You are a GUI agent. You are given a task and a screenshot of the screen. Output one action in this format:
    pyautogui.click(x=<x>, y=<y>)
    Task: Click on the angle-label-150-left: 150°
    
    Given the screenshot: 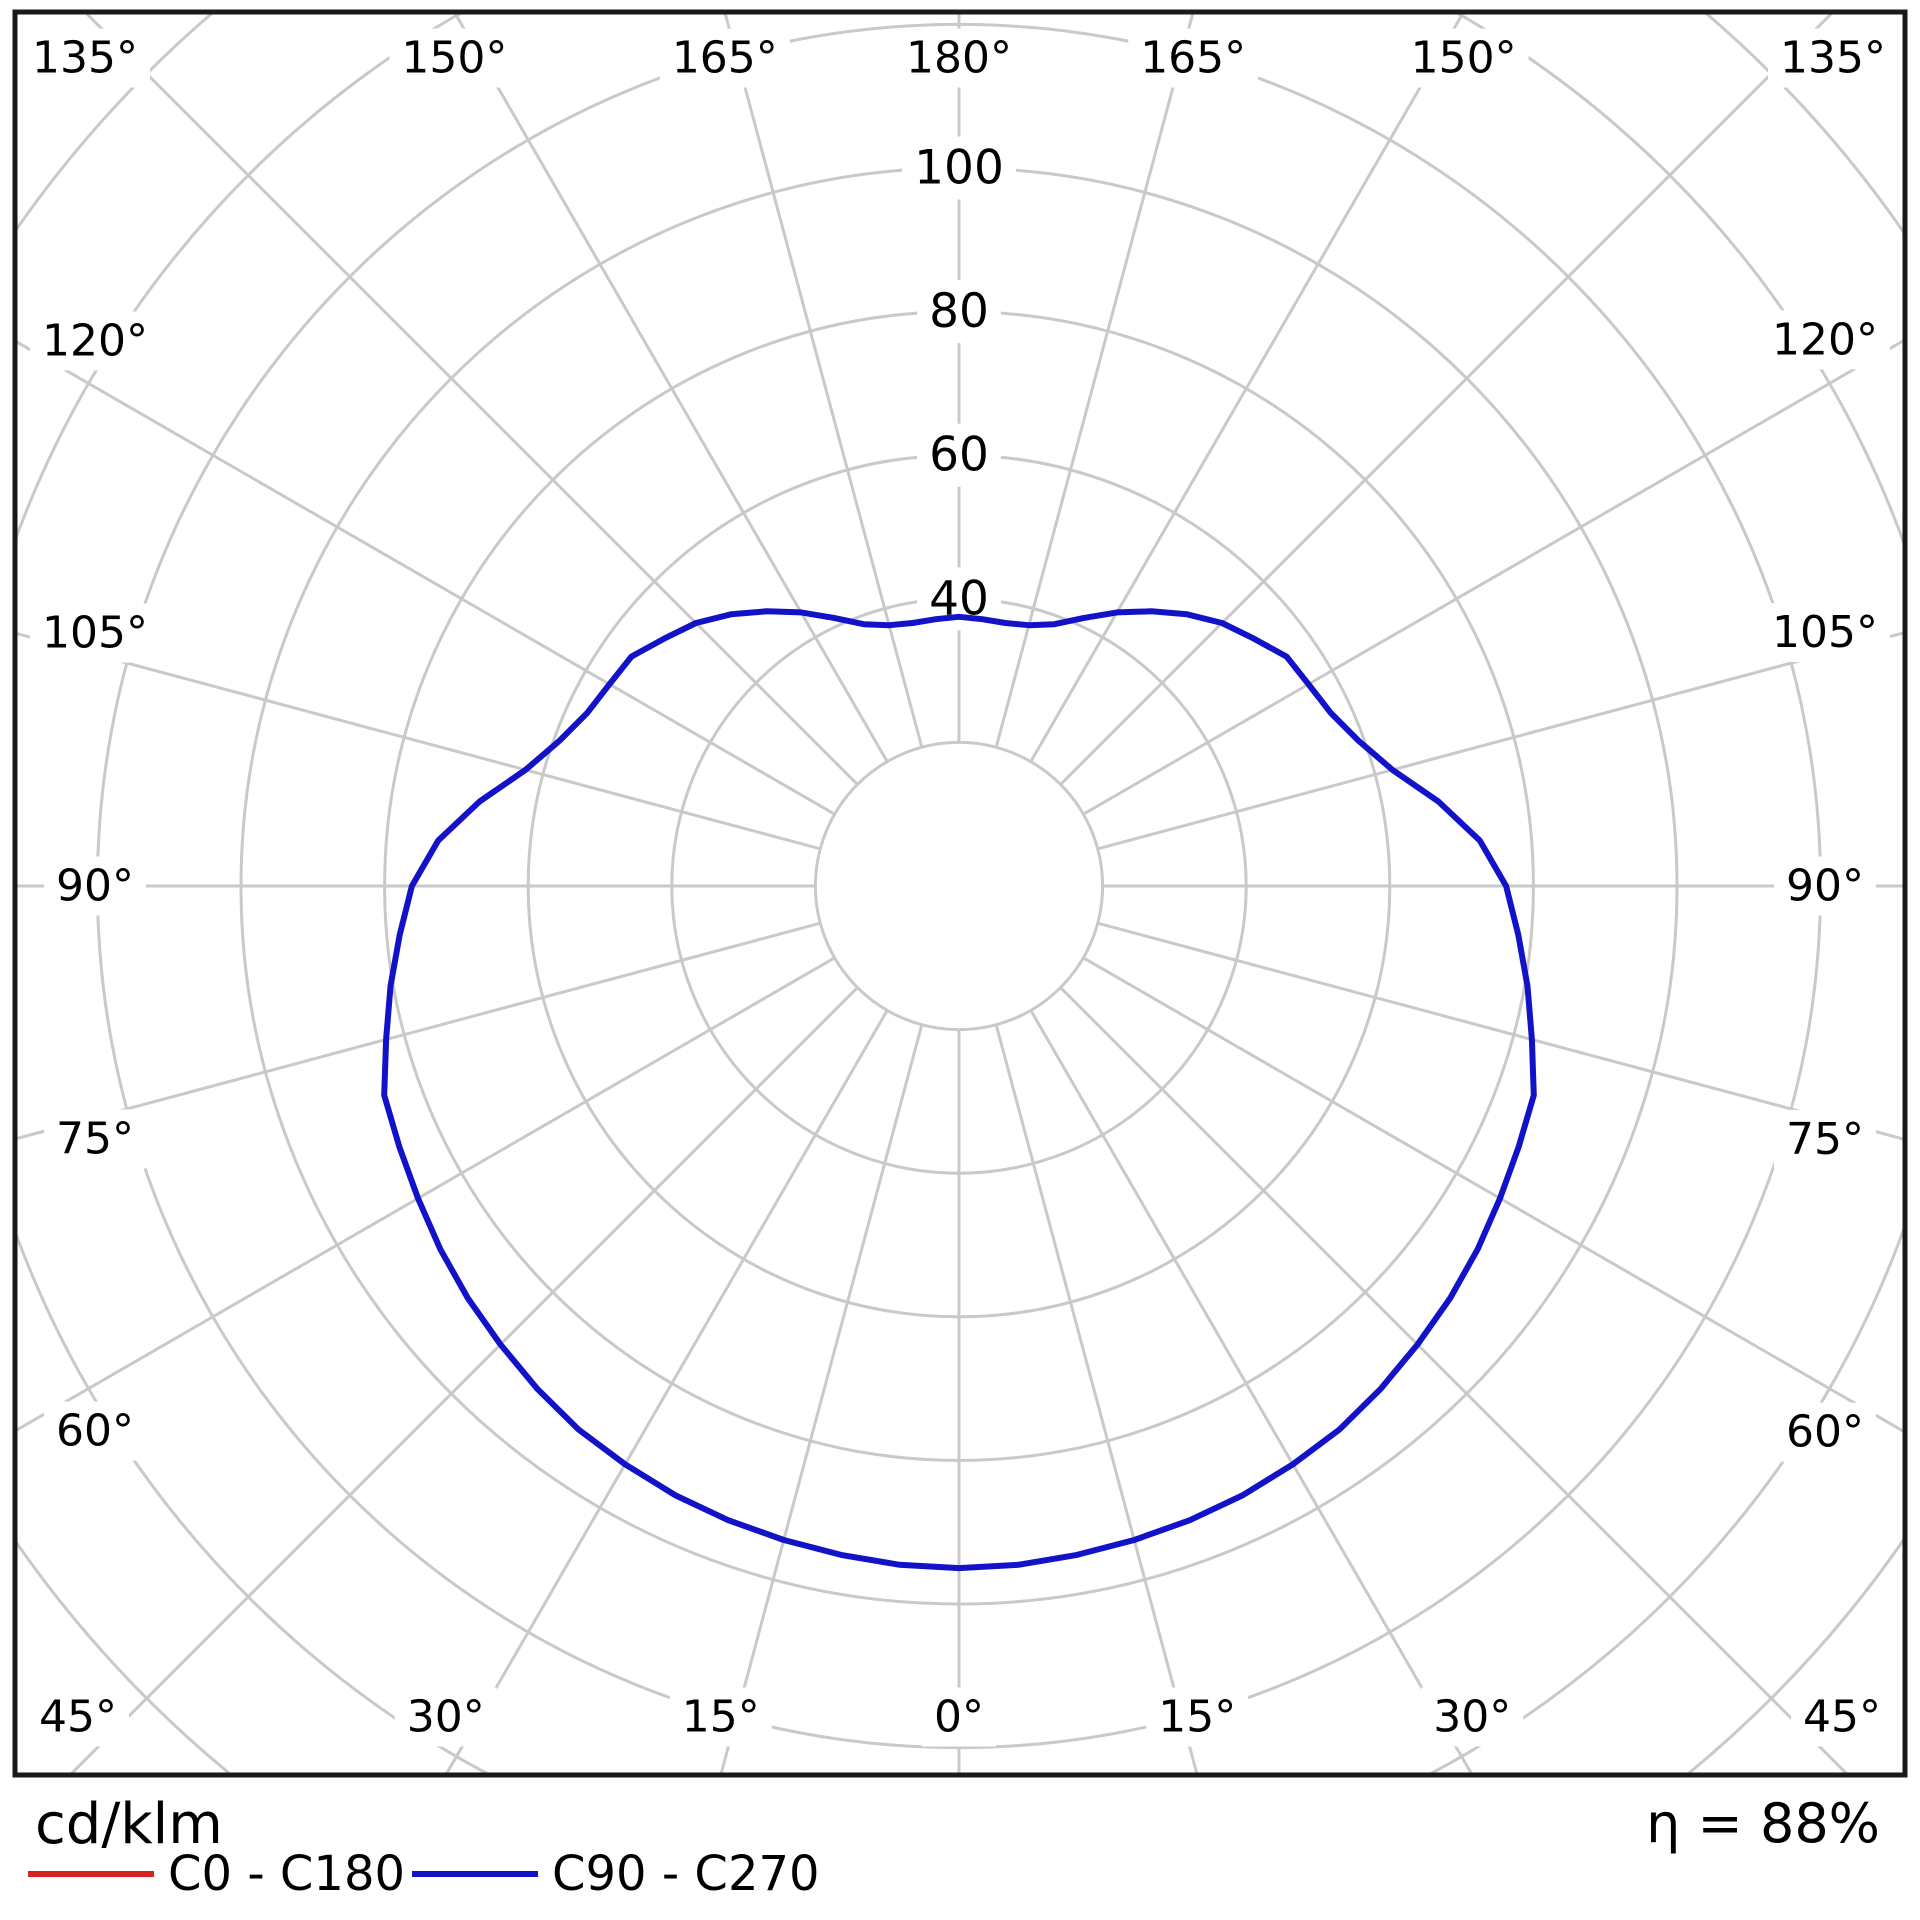 What is the action you would take?
    pyautogui.click(x=454, y=58)
    